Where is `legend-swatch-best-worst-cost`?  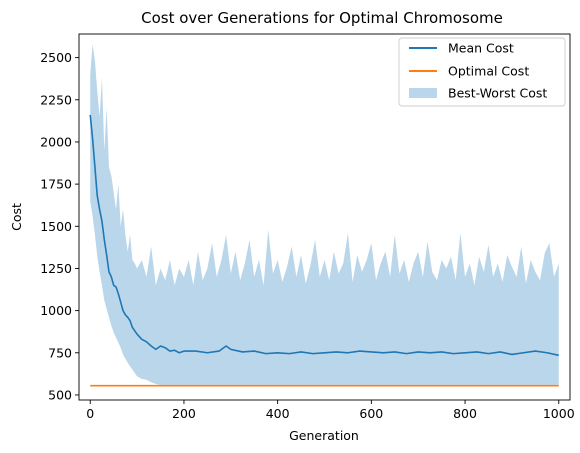 legend-swatch-best-worst-cost is located at coordinates (423, 93).